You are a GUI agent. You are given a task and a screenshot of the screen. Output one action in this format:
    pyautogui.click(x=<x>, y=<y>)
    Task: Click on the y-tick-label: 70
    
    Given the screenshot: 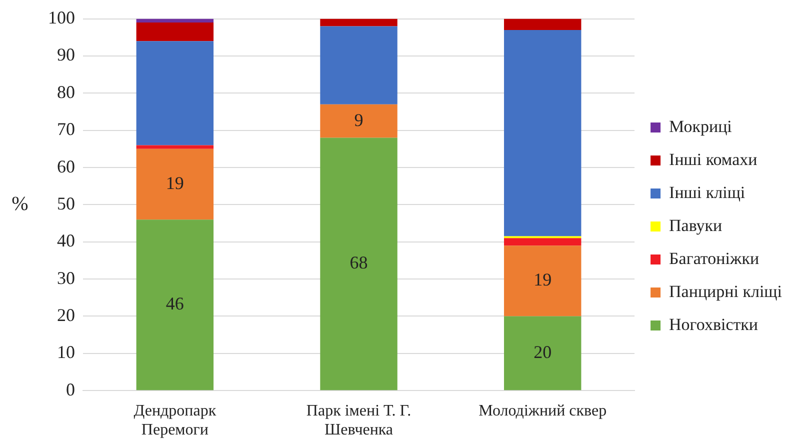 What is the action you would take?
    pyautogui.click(x=66, y=129)
    